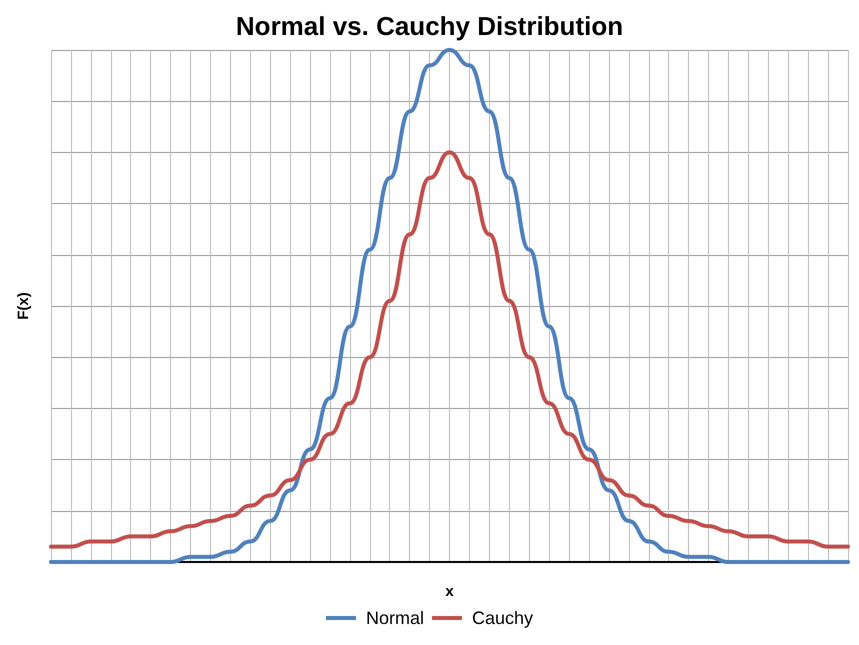  What do you see at coordinates (449, 591) in the screenshot?
I see `x-axis-title: x` at bounding box center [449, 591].